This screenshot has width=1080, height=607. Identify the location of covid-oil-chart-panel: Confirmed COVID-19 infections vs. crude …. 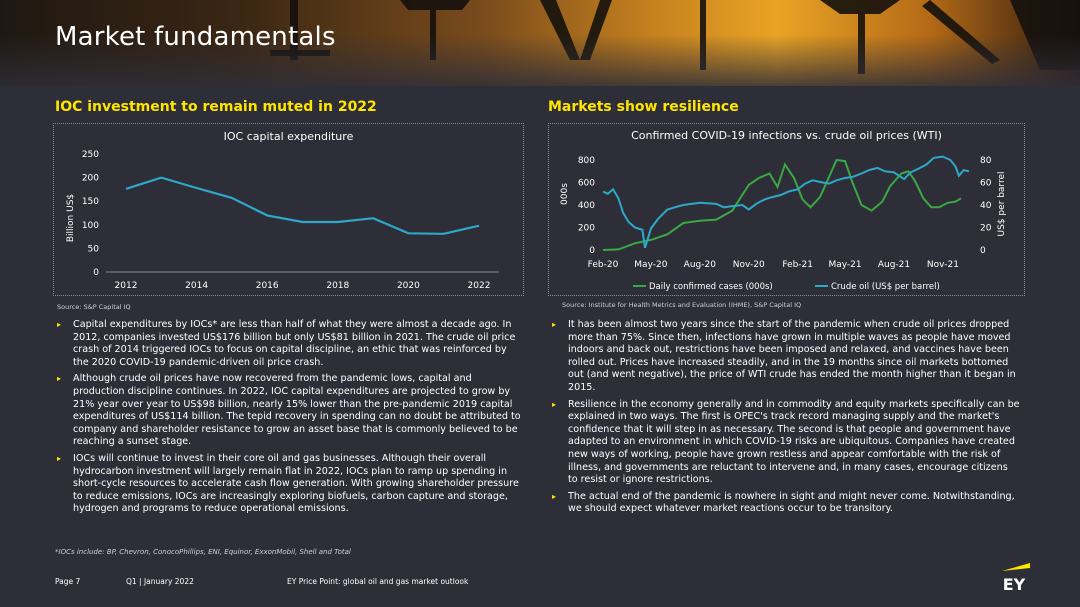
(786, 209).